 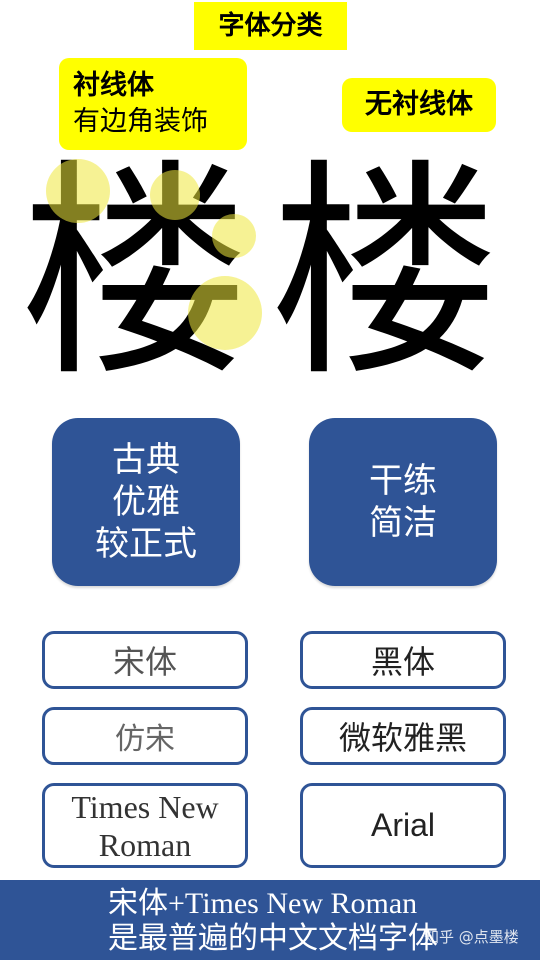 I want to click on font-name: 宋体, so click(x=144, y=662).